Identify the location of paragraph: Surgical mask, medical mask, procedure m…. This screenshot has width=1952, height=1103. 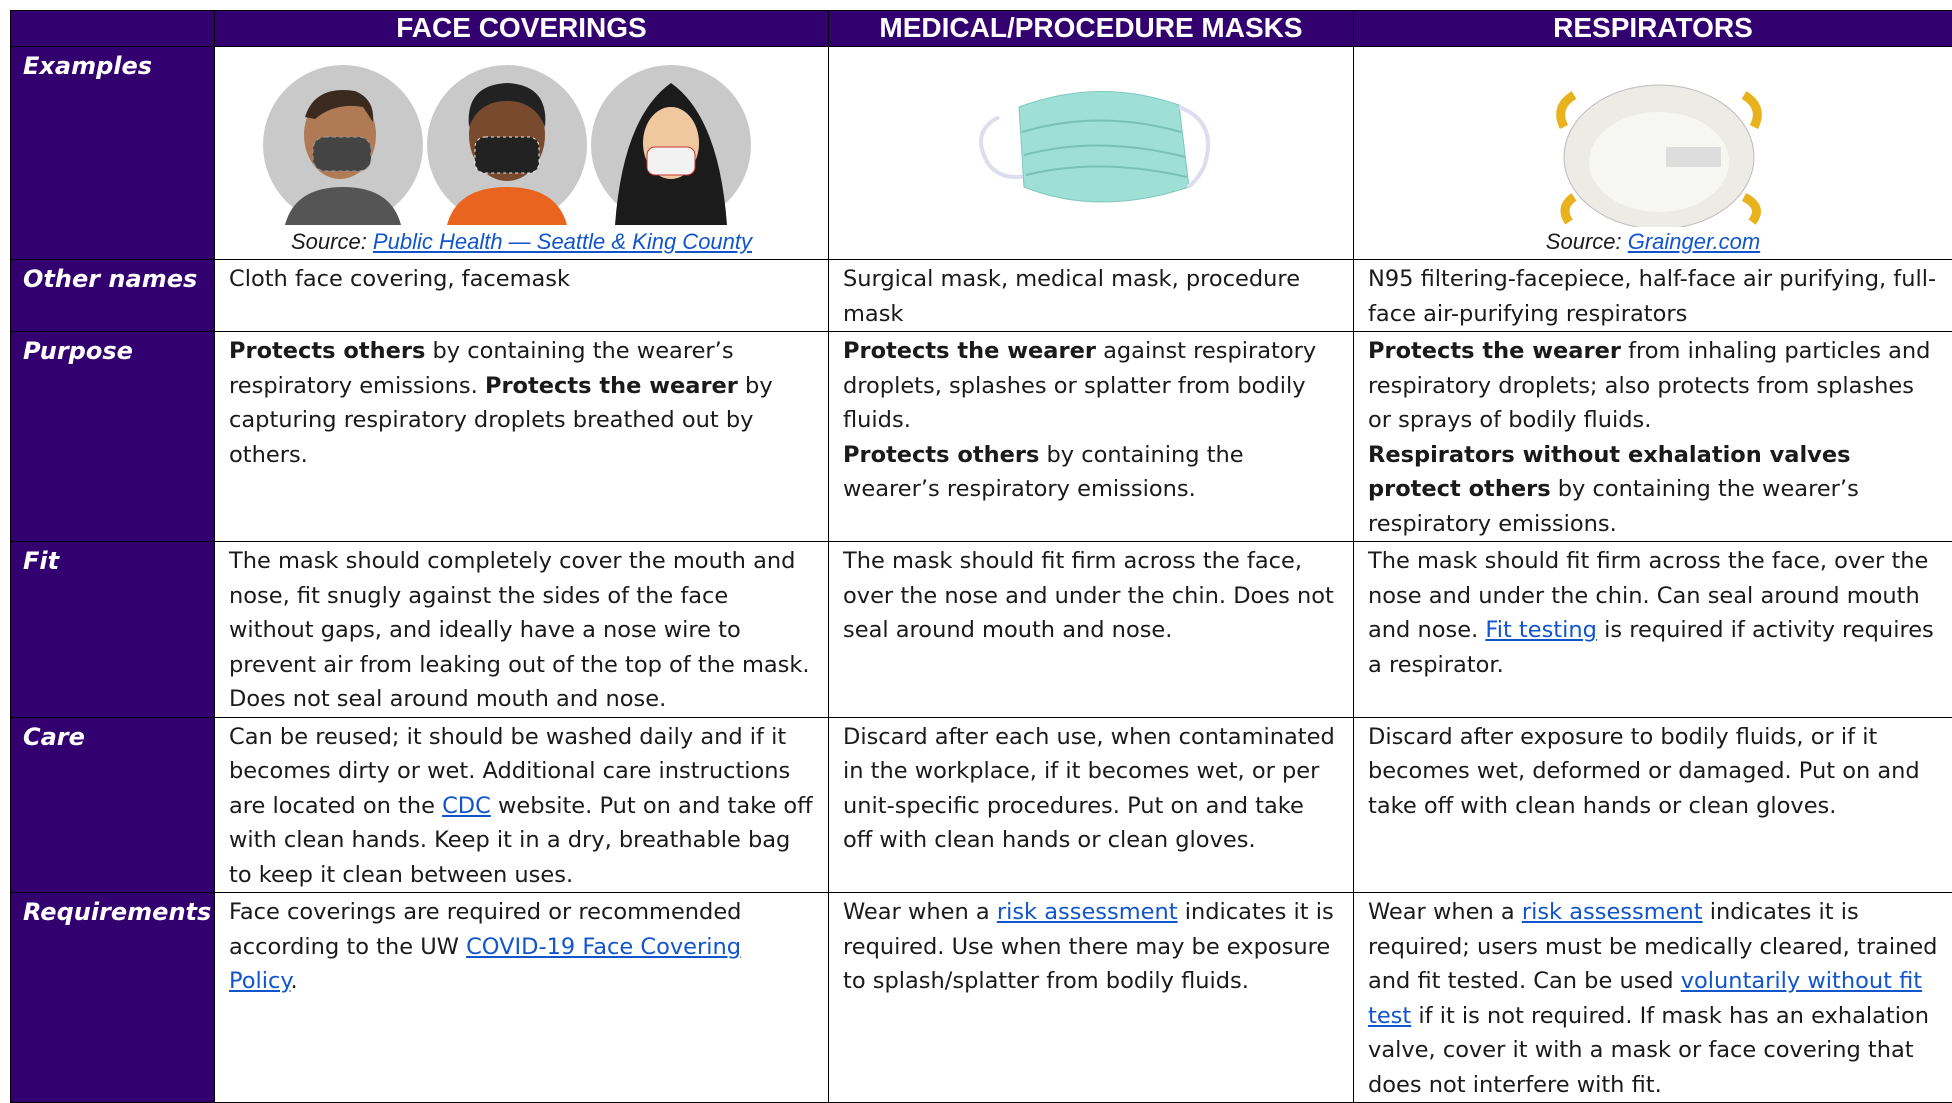
(1091, 296).